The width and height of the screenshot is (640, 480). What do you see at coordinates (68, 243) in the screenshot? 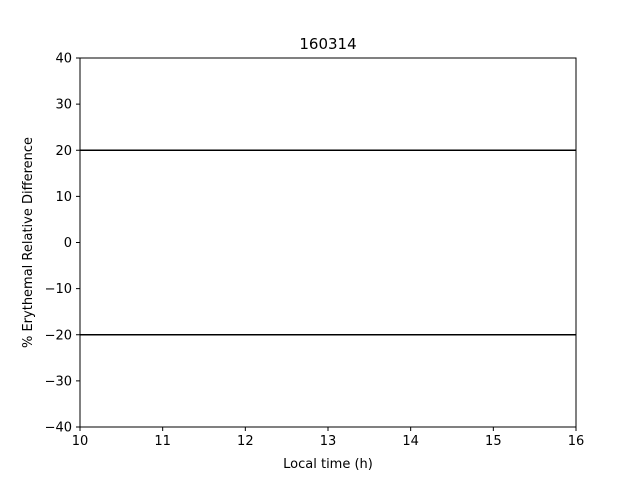
I see `y-tick-label: 0` at bounding box center [68, 243].